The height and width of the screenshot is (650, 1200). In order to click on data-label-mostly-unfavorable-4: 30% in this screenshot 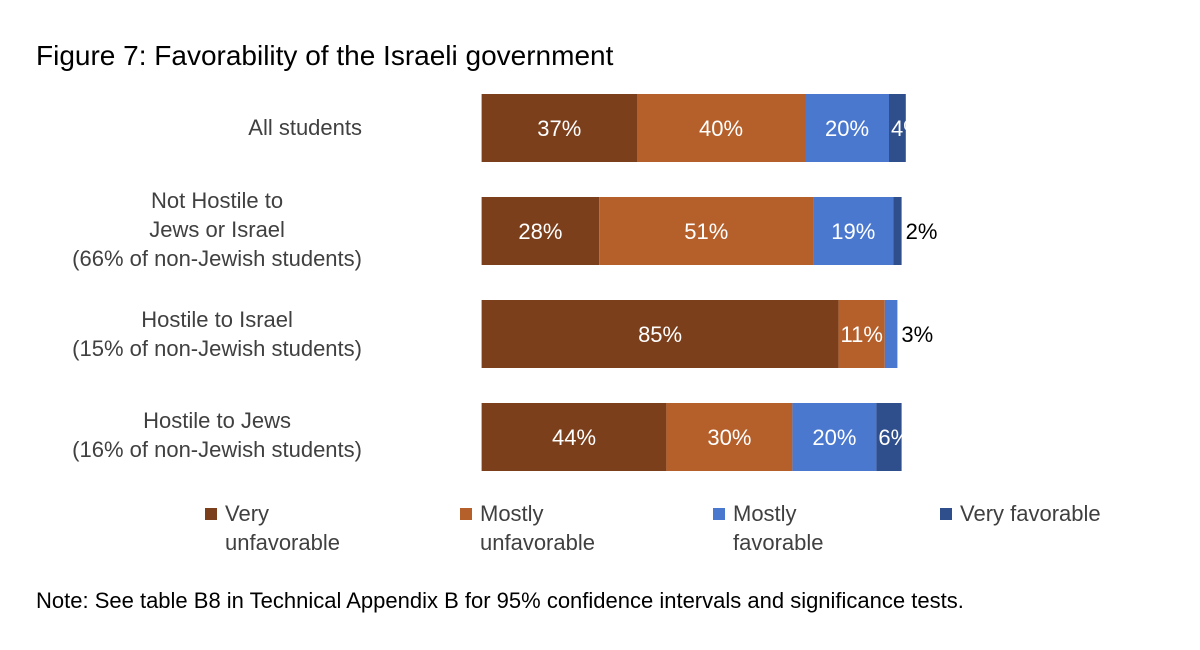, I will do `click(729, 437)`.